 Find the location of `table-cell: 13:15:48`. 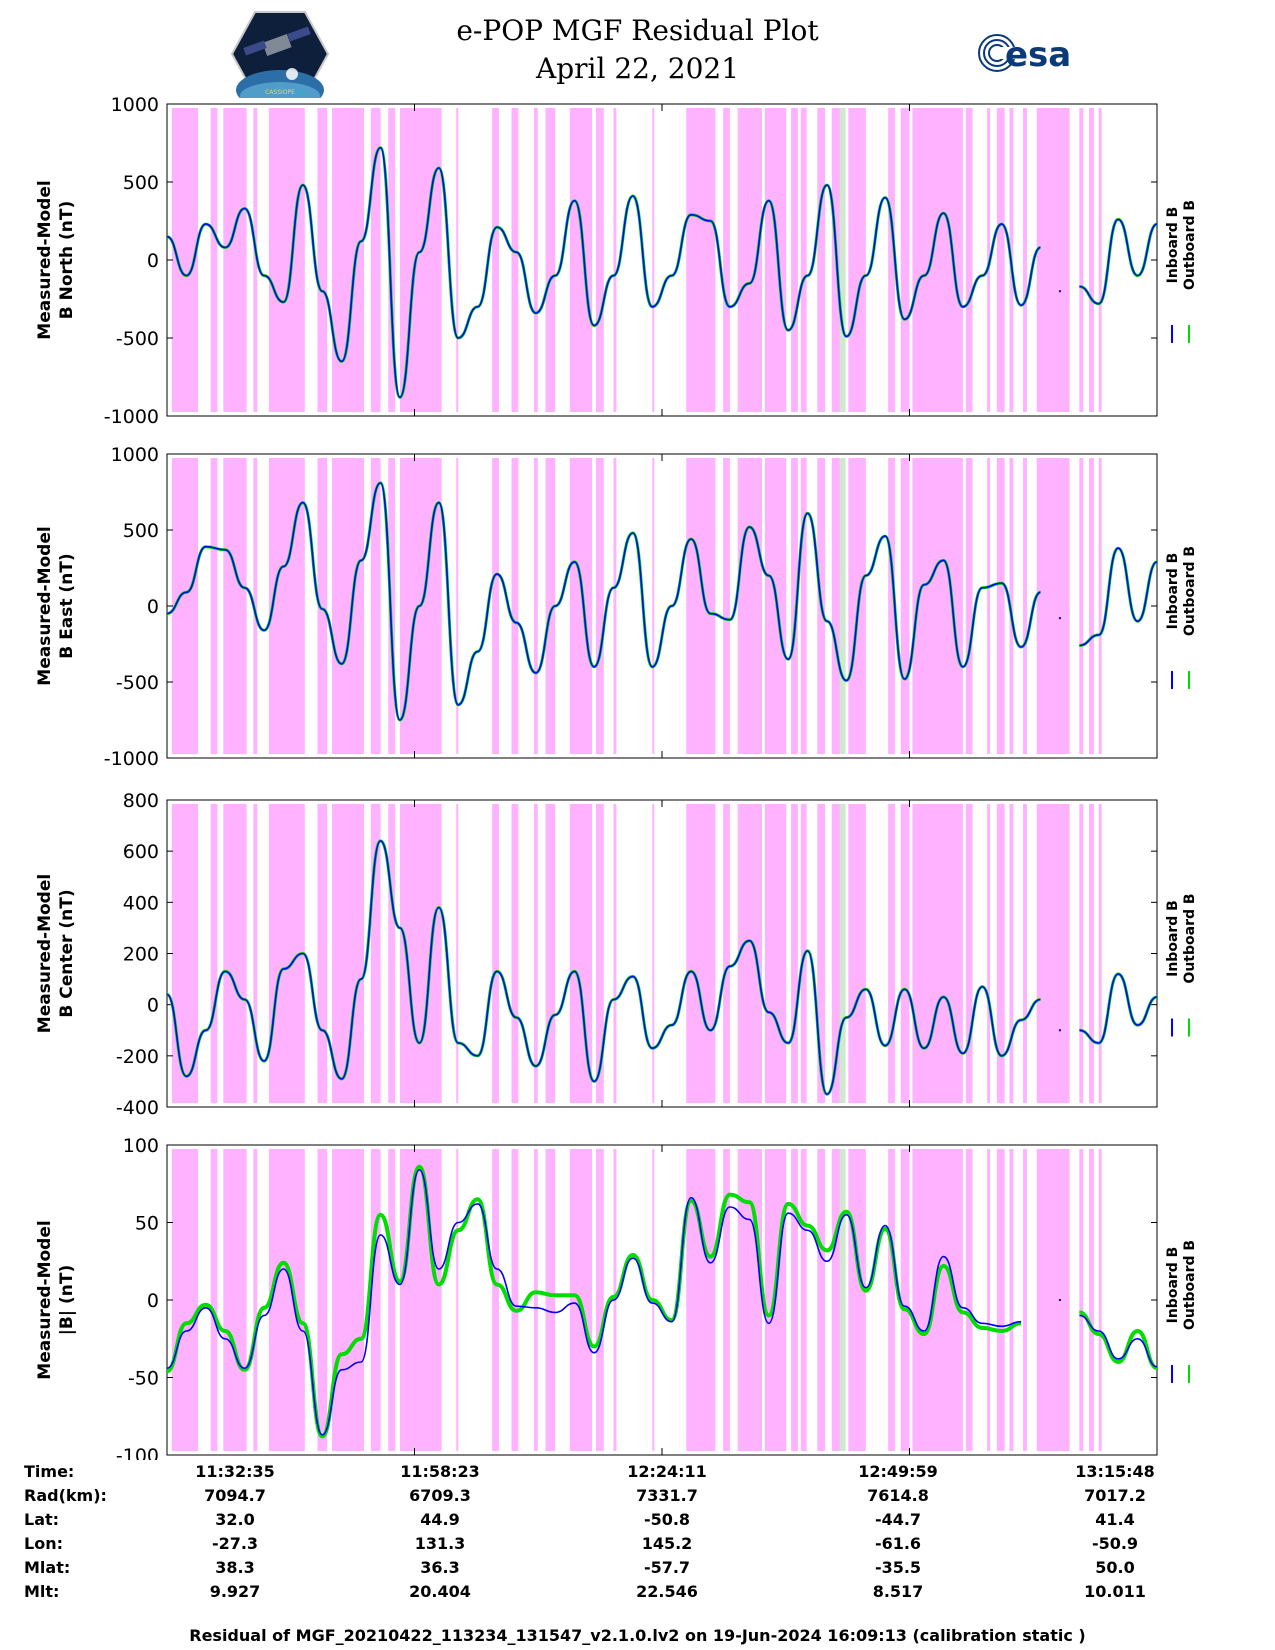

table-cell: 13:15:48 is located at coordinates (1115, 1471).